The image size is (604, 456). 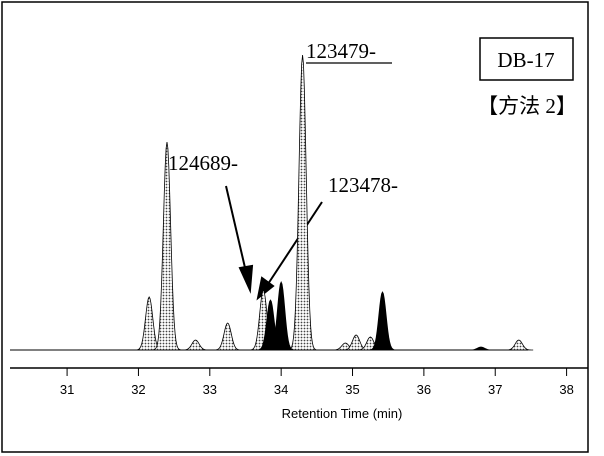 I want to click on x-axis-title: Retention Time (min), so click(x=342, y=413).